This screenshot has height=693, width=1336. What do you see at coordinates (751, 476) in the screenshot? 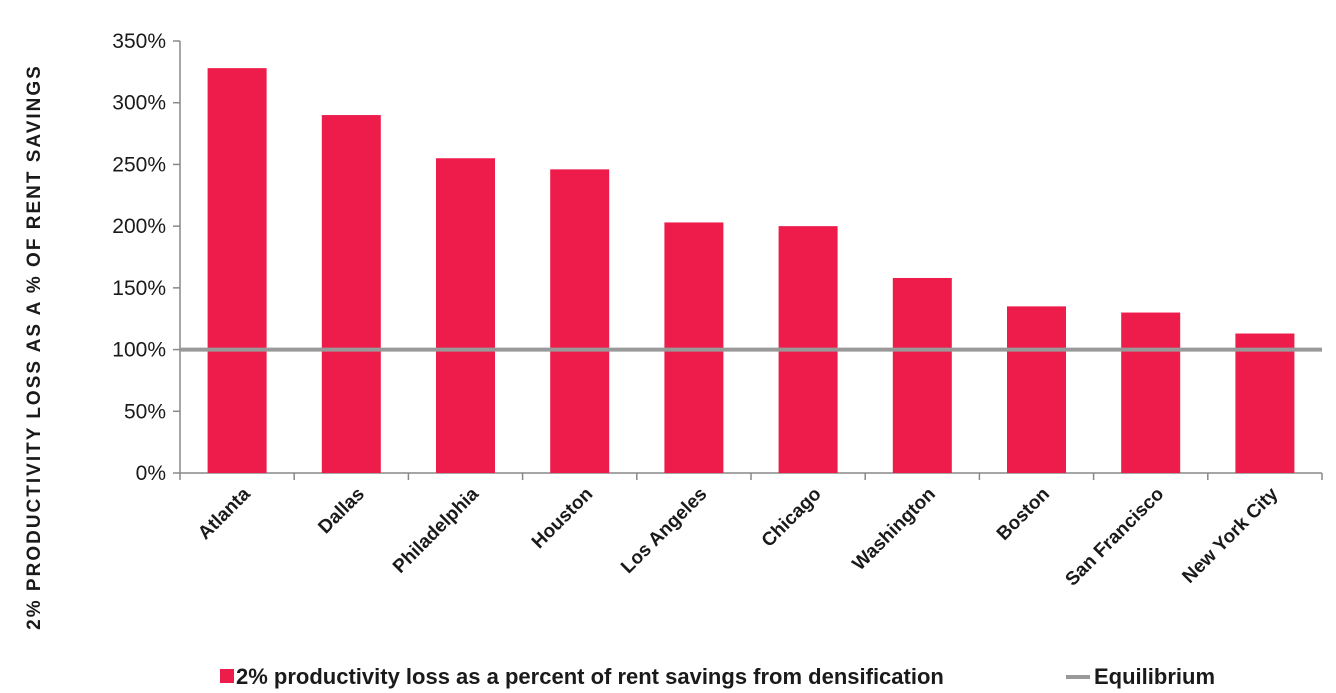
I see `x-axis` at bounding box center [751, 476].